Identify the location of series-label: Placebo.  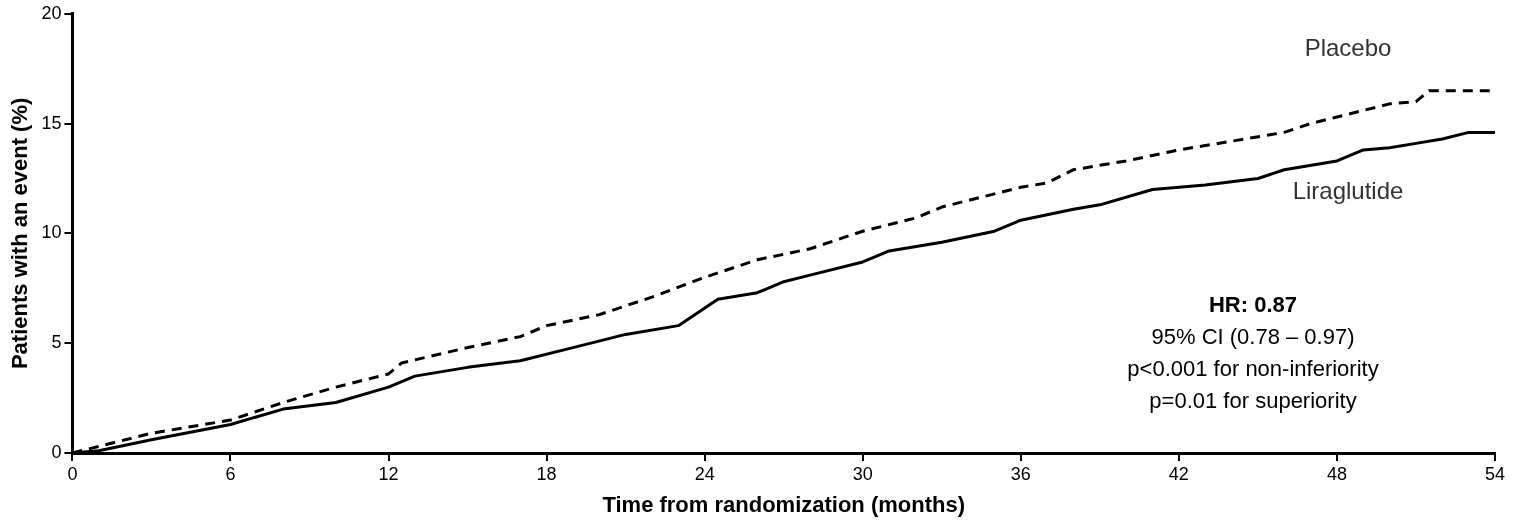
(1348, 48).